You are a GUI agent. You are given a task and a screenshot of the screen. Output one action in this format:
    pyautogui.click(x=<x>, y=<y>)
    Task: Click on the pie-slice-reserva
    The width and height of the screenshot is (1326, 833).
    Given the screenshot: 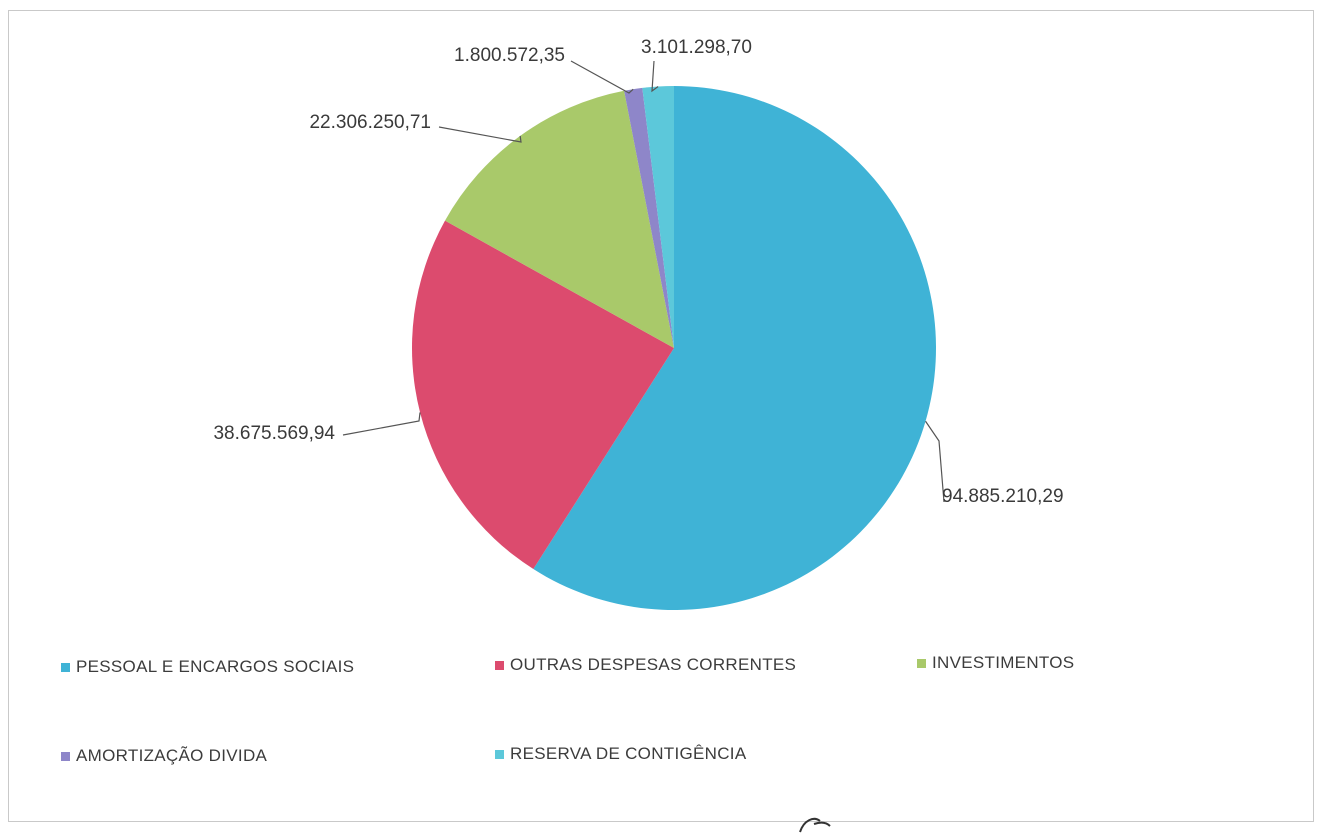 What is the action you would take?
    pyautogui.click(x=658, y=217)
    